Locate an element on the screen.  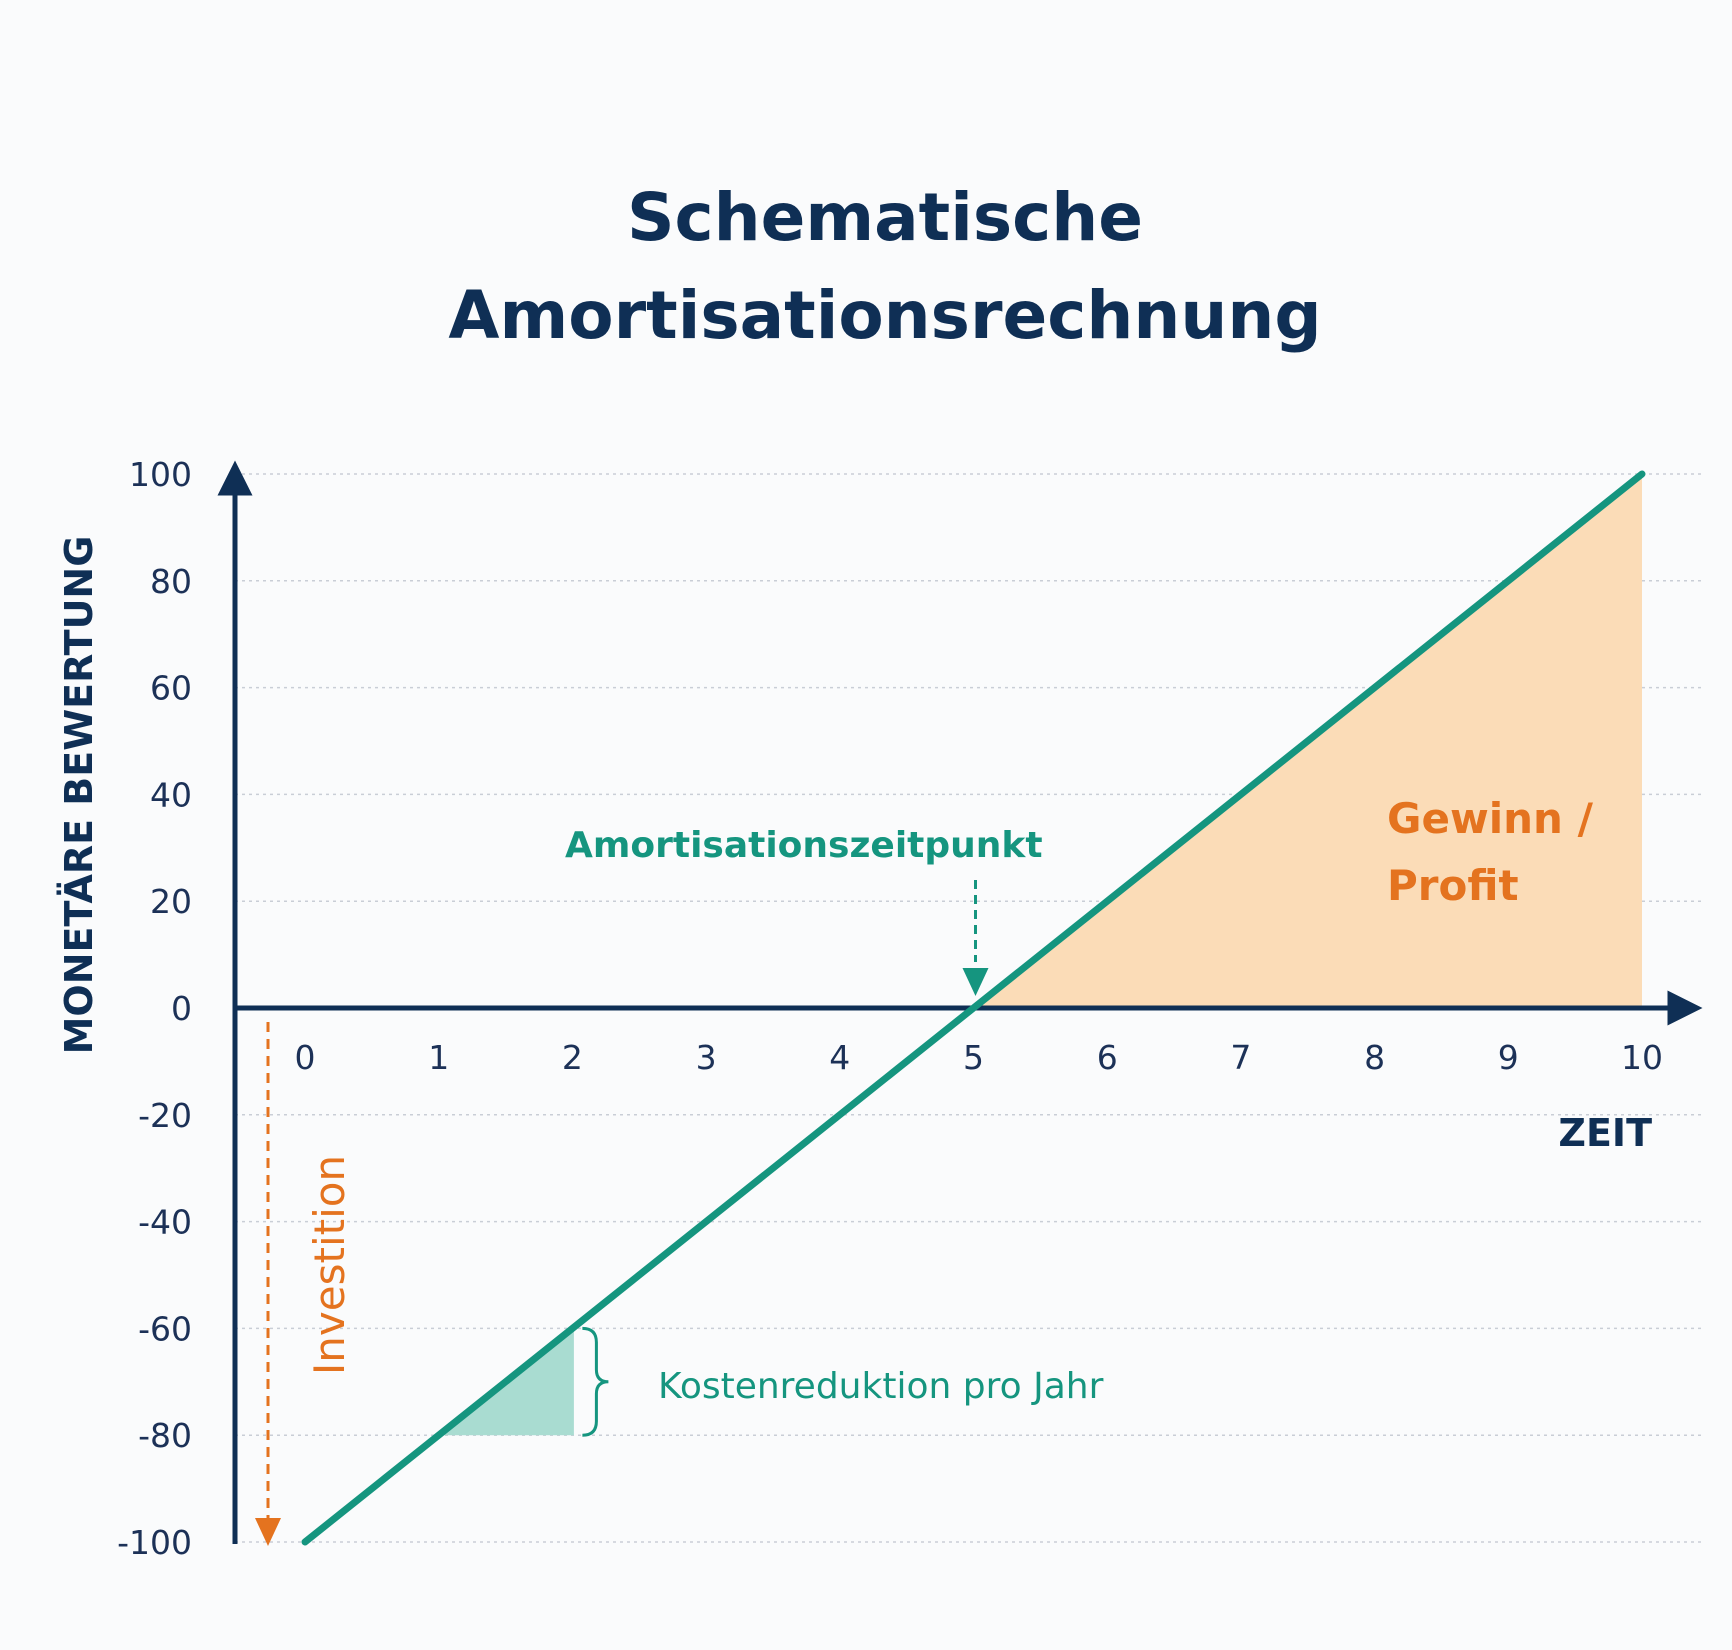
investment-label: Investition is located at coordinates (329, 1265).